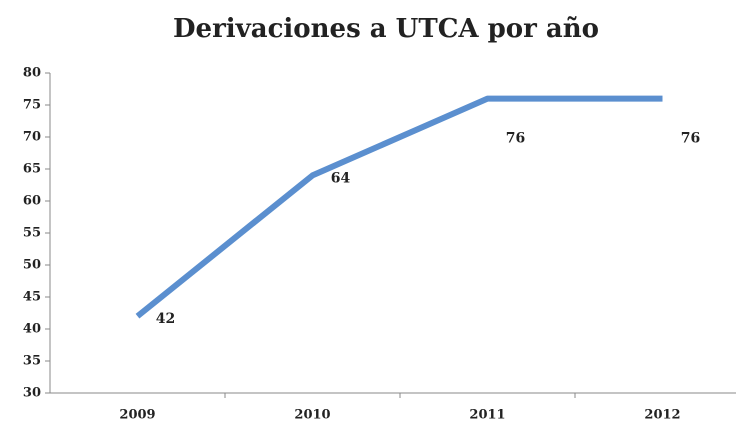 This screenshot has height=426, width=738. What do you see at coordinates (32, 393) in the screenshot?
I see `y-tick-label: 30` at bounding box center [32, 393].